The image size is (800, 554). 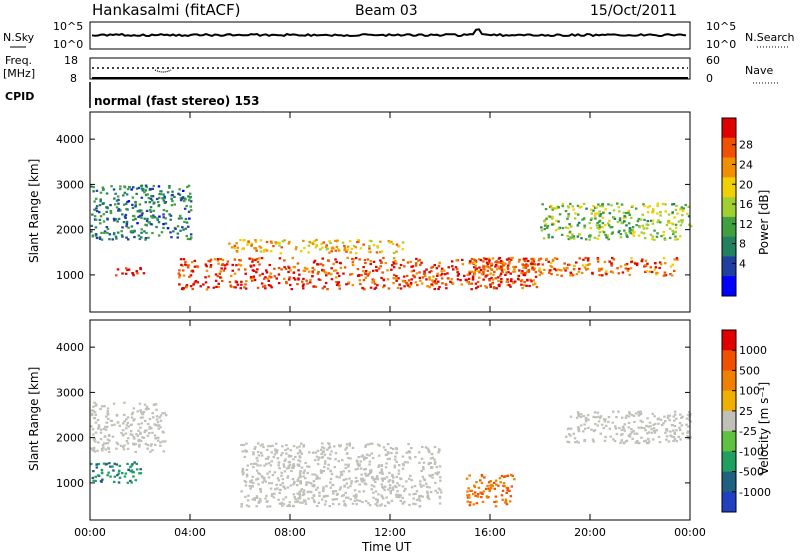 What do you see at coordinates (90, 532) in the screenshot?
I see `x-tick-label: 00:00` at bounding box center [90, 532].